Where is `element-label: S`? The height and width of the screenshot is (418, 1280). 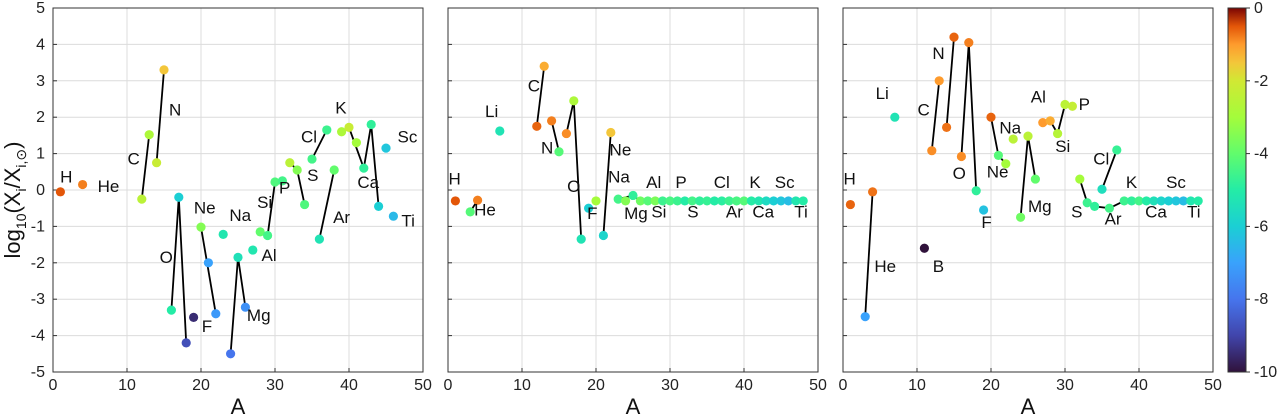
element-label: S is located at coordinates (312, 175).